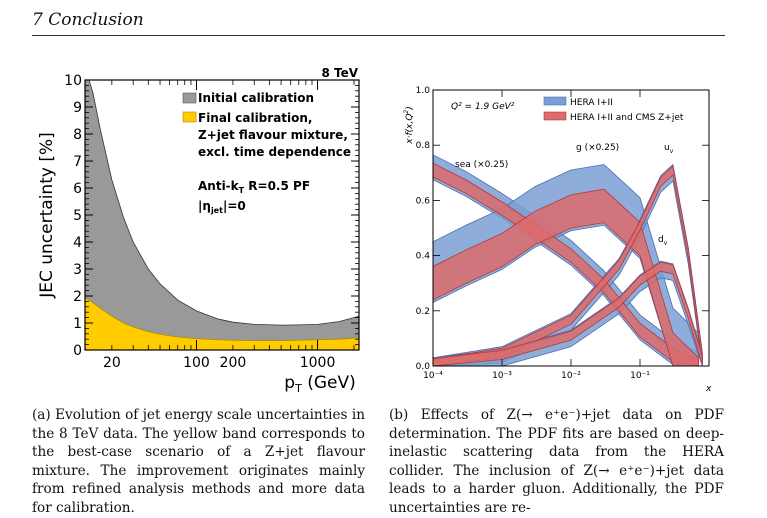  What do you see at coordinates (433, 376) in the screenshot?
I see `x-tick-label-b: 10⁻⁴` at bounding box center [433, 376].